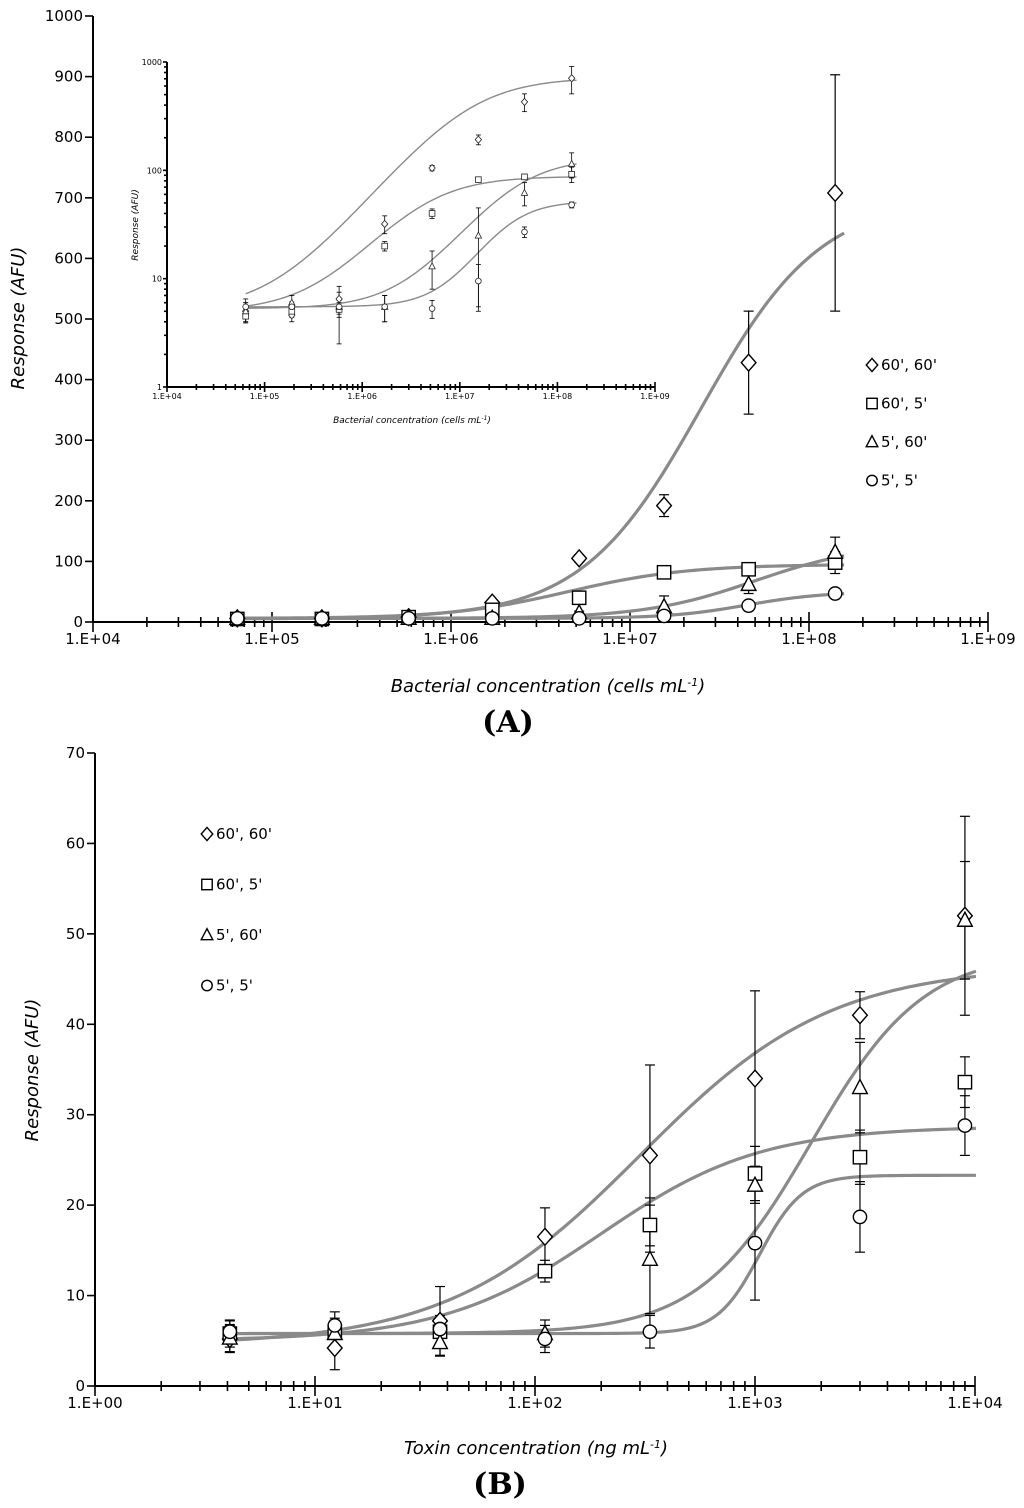 The image size is (1024, 1508). What do you see at coordinates (78, 622) in the screenshot?
I see `chart0-y-tick-label: 0` at bounding box center [78, 622].